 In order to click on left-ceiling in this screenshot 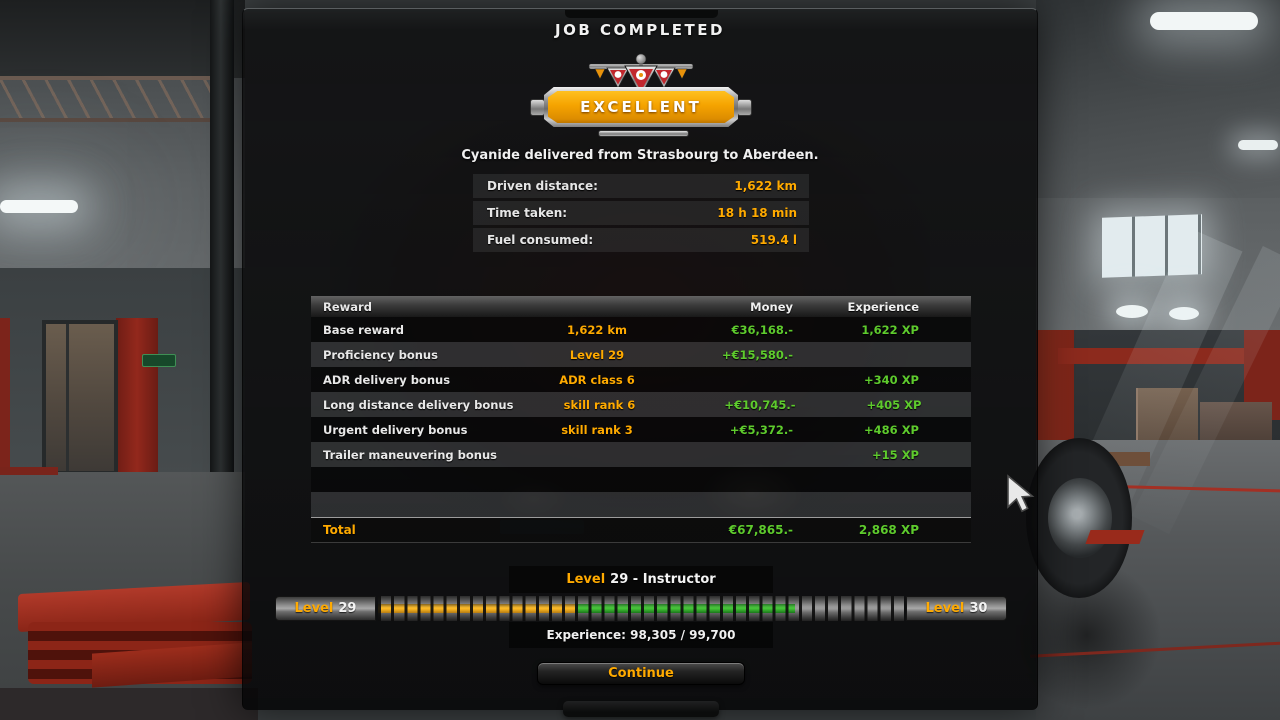, I will do `click(122, 40)`.